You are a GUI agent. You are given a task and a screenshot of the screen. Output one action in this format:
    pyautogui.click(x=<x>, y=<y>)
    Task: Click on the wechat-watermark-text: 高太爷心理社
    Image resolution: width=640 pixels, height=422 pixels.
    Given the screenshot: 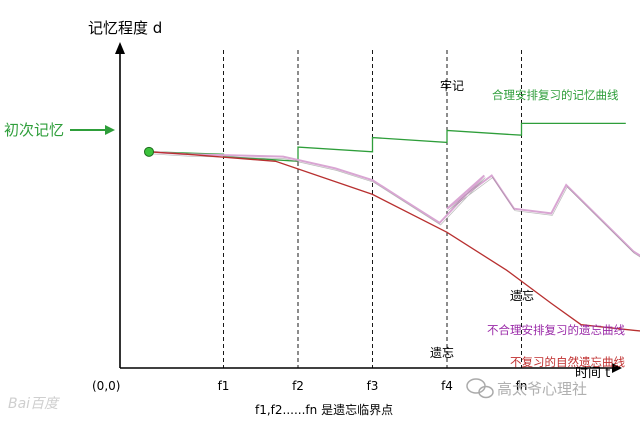 What is the action you would take?
    pyautogui.click(x=542, y=389)
    